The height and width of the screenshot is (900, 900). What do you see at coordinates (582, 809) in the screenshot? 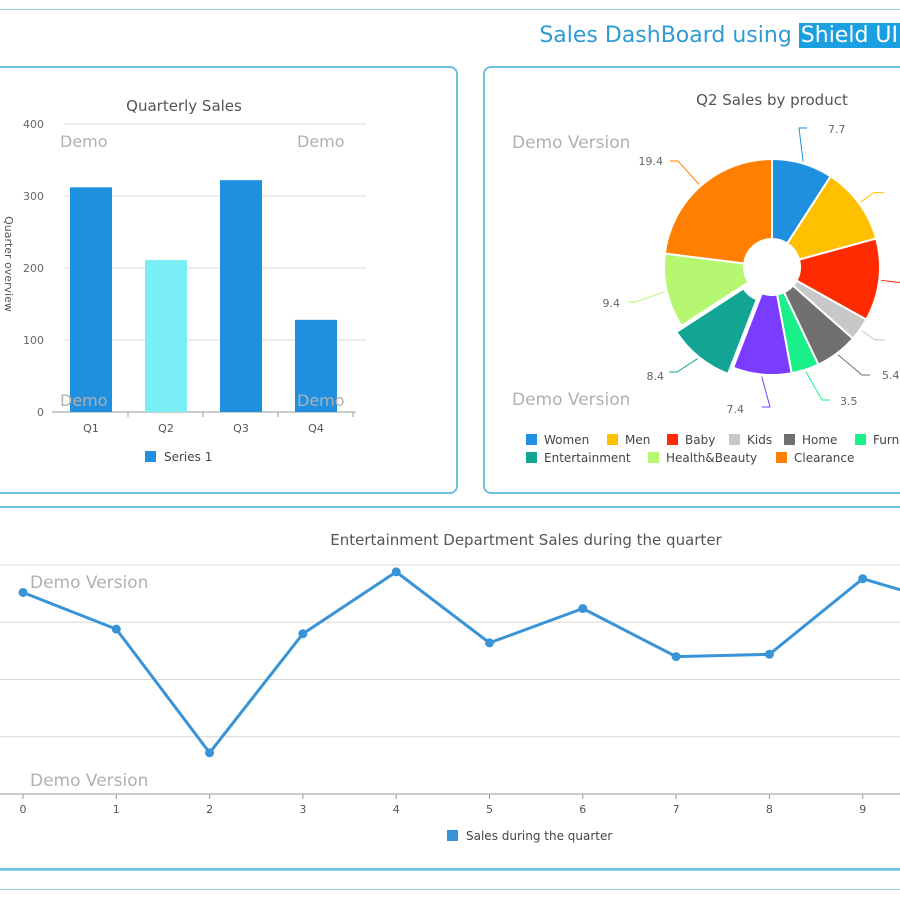
I see `line-x-tick-label: 6` at bounding box center [582, 809].